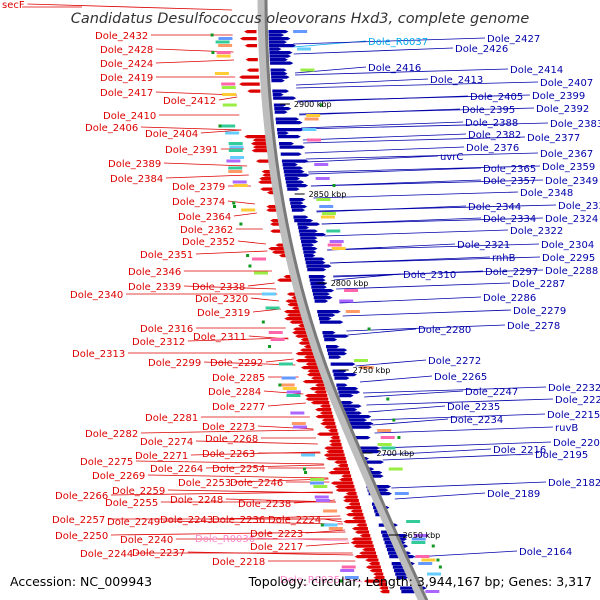 The height and width of the screenshot is (600, 600). What do you see at coordinates (454, 361) in the screenshot?
I see `gene-label-right: Dole_2272` at bounding box center [454, 361].